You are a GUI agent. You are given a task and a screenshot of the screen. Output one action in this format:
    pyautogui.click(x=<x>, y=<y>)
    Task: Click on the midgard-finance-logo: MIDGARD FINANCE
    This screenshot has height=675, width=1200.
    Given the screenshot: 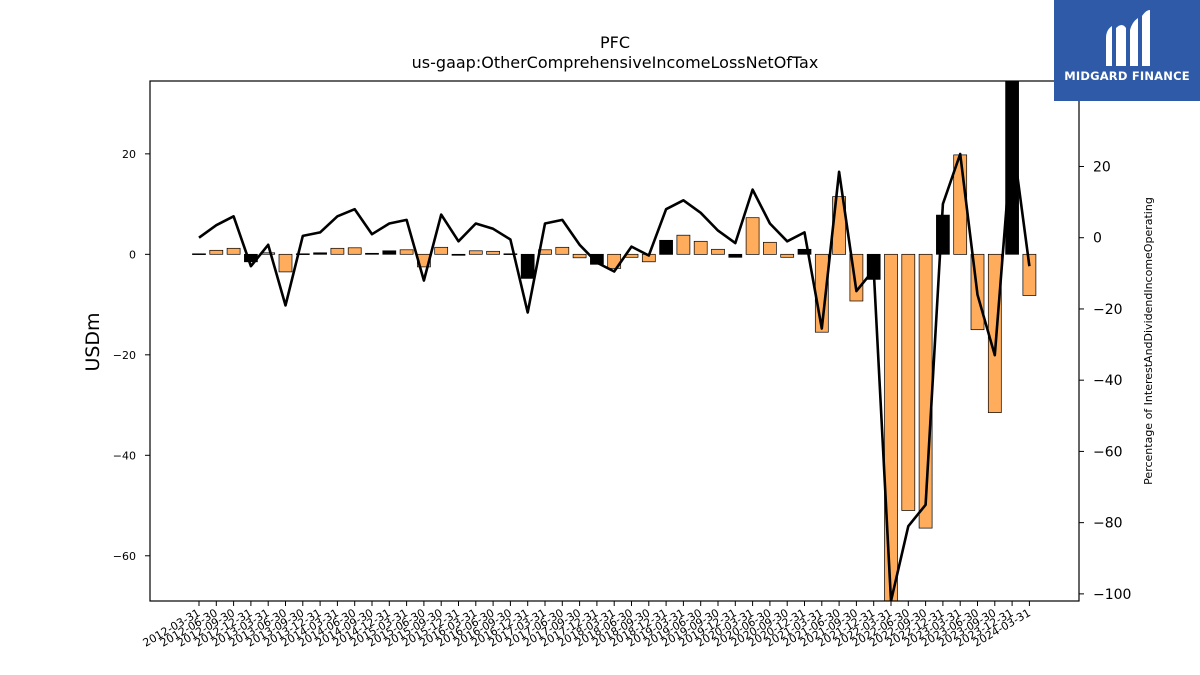 What is the action you would take?
    pyautogui.click(x=1127, y=50)
    